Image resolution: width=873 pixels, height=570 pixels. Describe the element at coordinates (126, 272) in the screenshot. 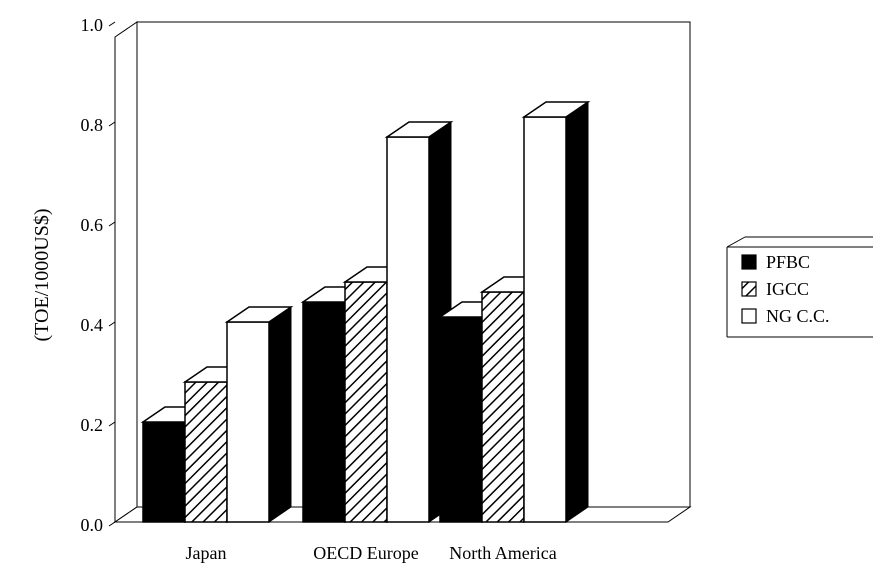

I see `left-wall` at that location.